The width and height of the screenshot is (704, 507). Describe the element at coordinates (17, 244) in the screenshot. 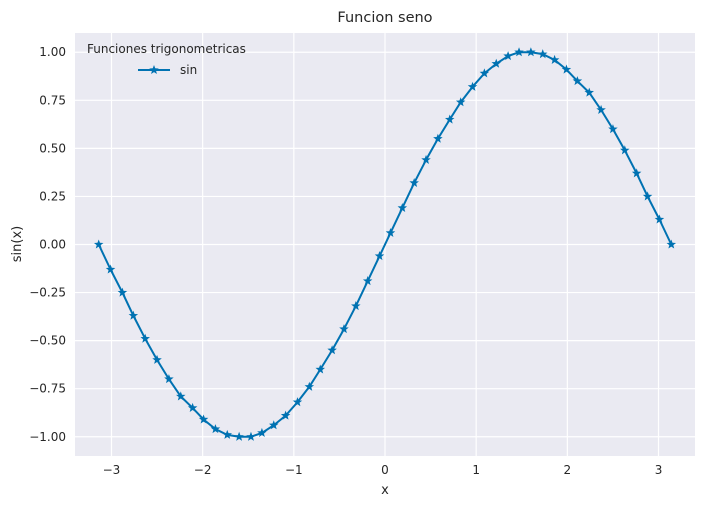

I see `y-axis-label: sin(x)` at that location.